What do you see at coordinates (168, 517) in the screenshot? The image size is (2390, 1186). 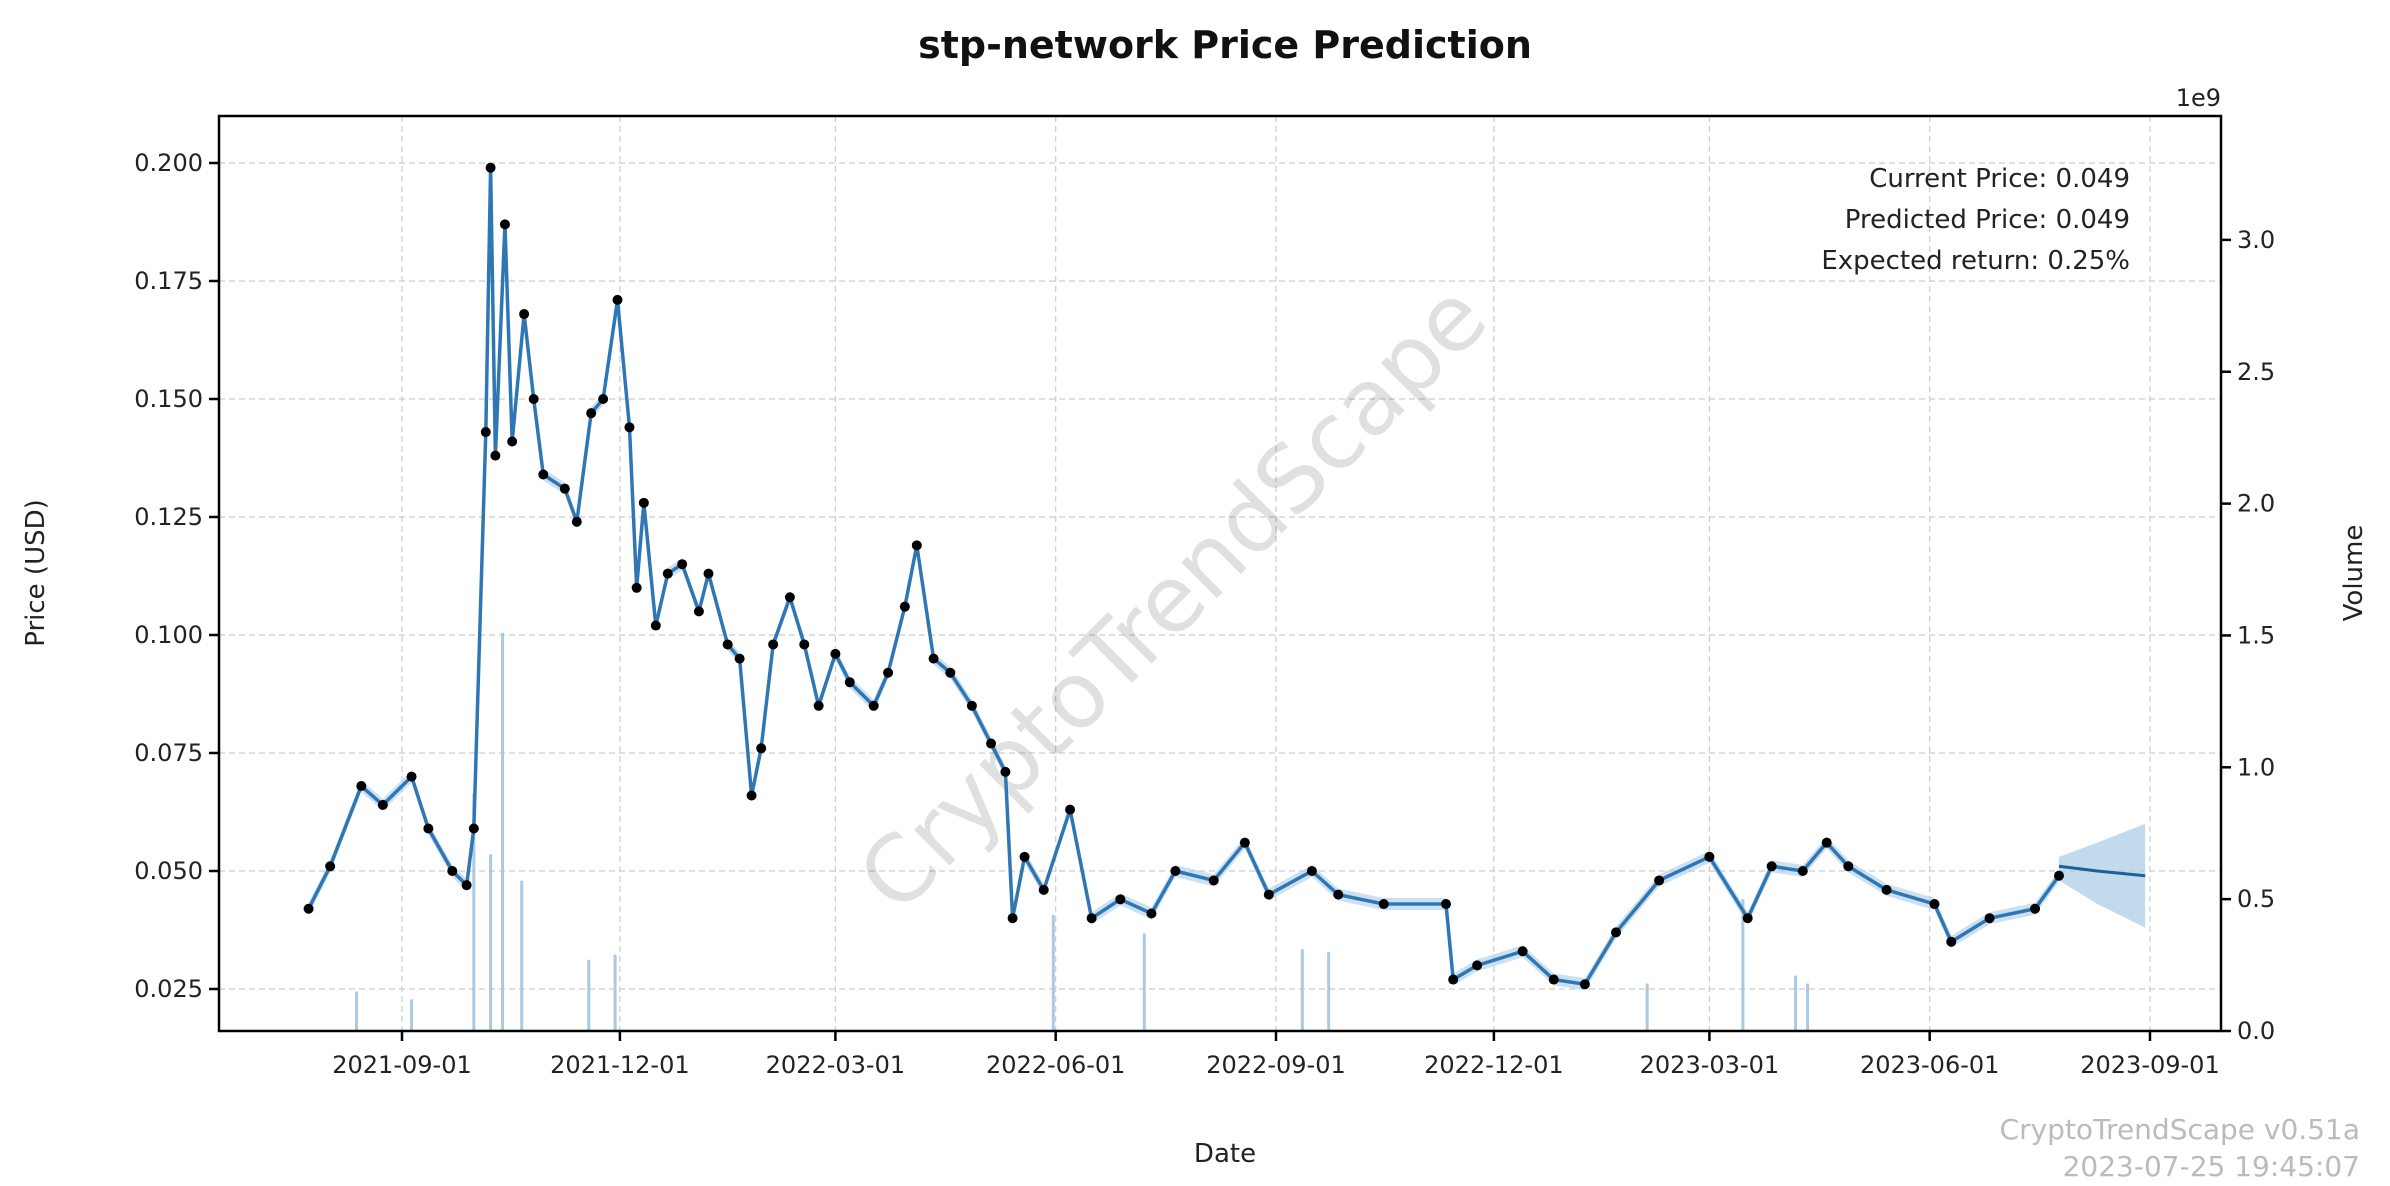 I see `y-tick-label: 0.125` at bounding box center [168, 517].